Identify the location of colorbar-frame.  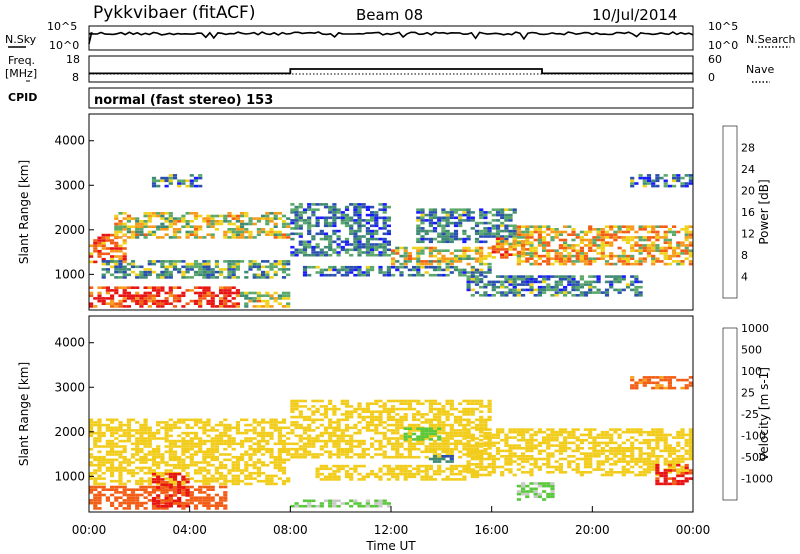
(730, 212).